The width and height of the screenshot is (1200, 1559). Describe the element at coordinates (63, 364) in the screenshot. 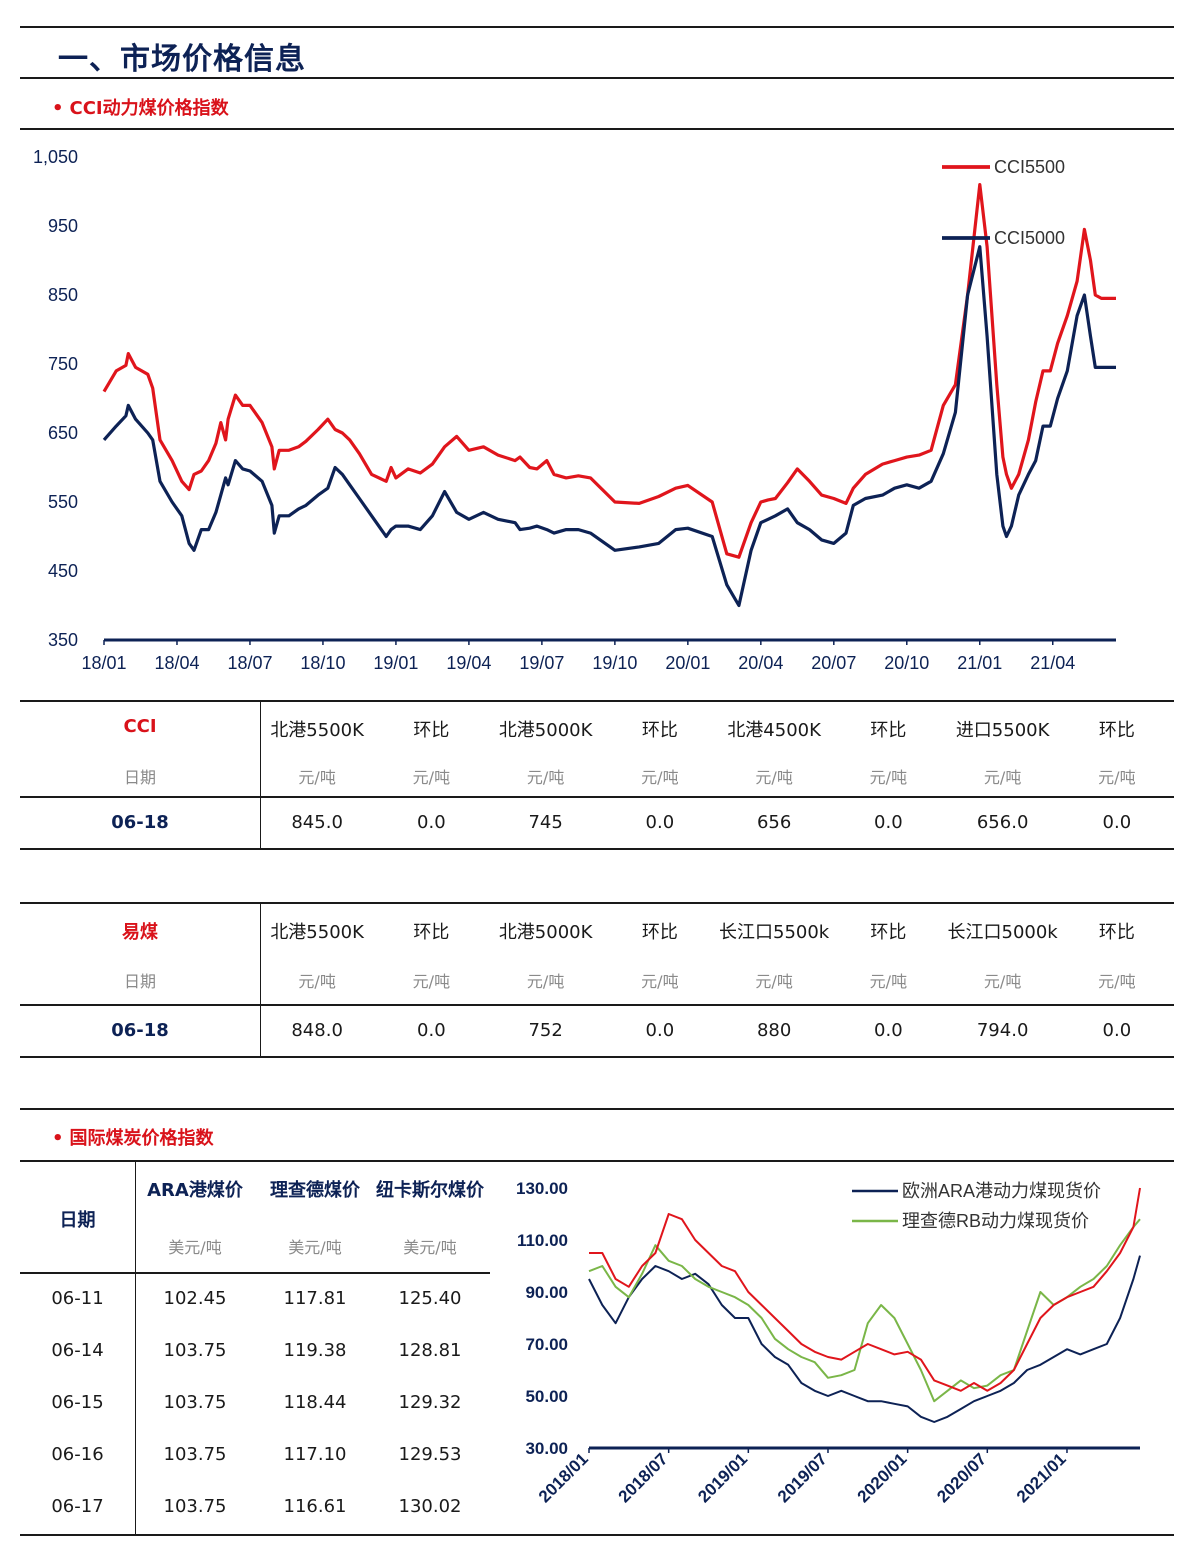

I see `y-tick-label: 750` at that location.